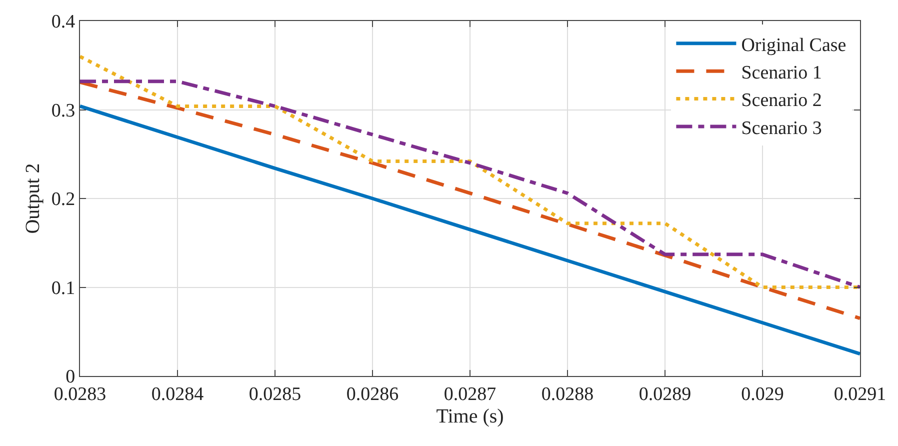 The width and height of the screenshot is (898, 446). Describe the element at coordinates (781, 128) in the screenshot. I see `legend-label: Scenario 3` at that location.